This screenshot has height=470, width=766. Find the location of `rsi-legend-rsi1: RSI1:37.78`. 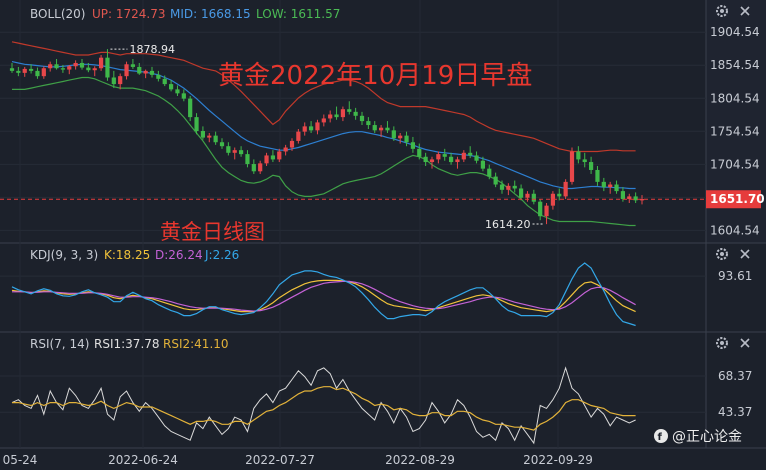

rsi-legend-rsi1: RSI1:37.78 is located at coordinates (127, 344).